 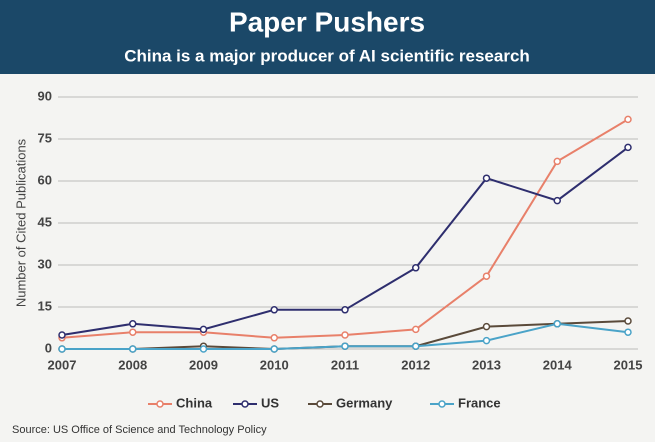 What do you see at coordinates (45, 95) in the screenshot?
I see `y-tick-label: 90` at bounding box center [45, 95].